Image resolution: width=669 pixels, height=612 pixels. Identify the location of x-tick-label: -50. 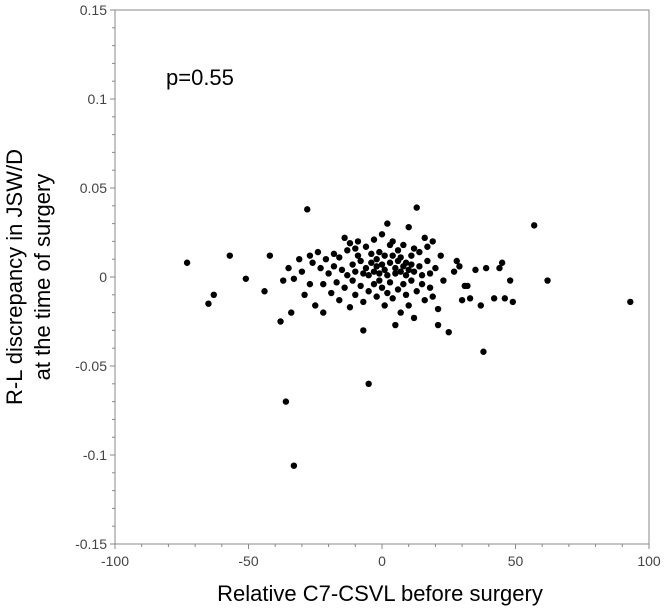
(248, 561).